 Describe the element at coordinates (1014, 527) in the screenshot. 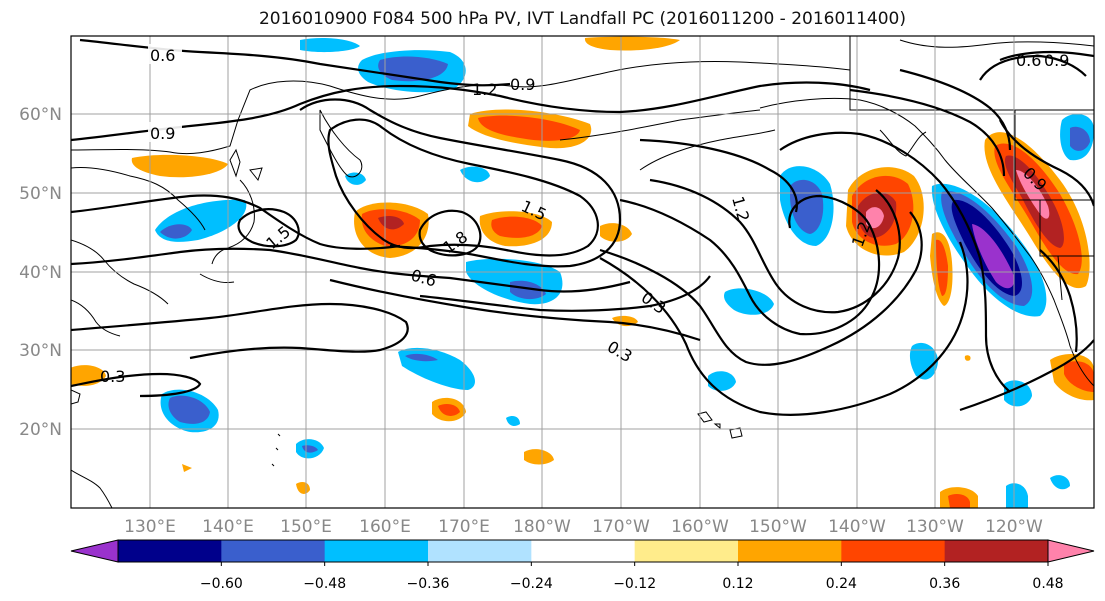

I see `longitude-label: 120°W` at that location.